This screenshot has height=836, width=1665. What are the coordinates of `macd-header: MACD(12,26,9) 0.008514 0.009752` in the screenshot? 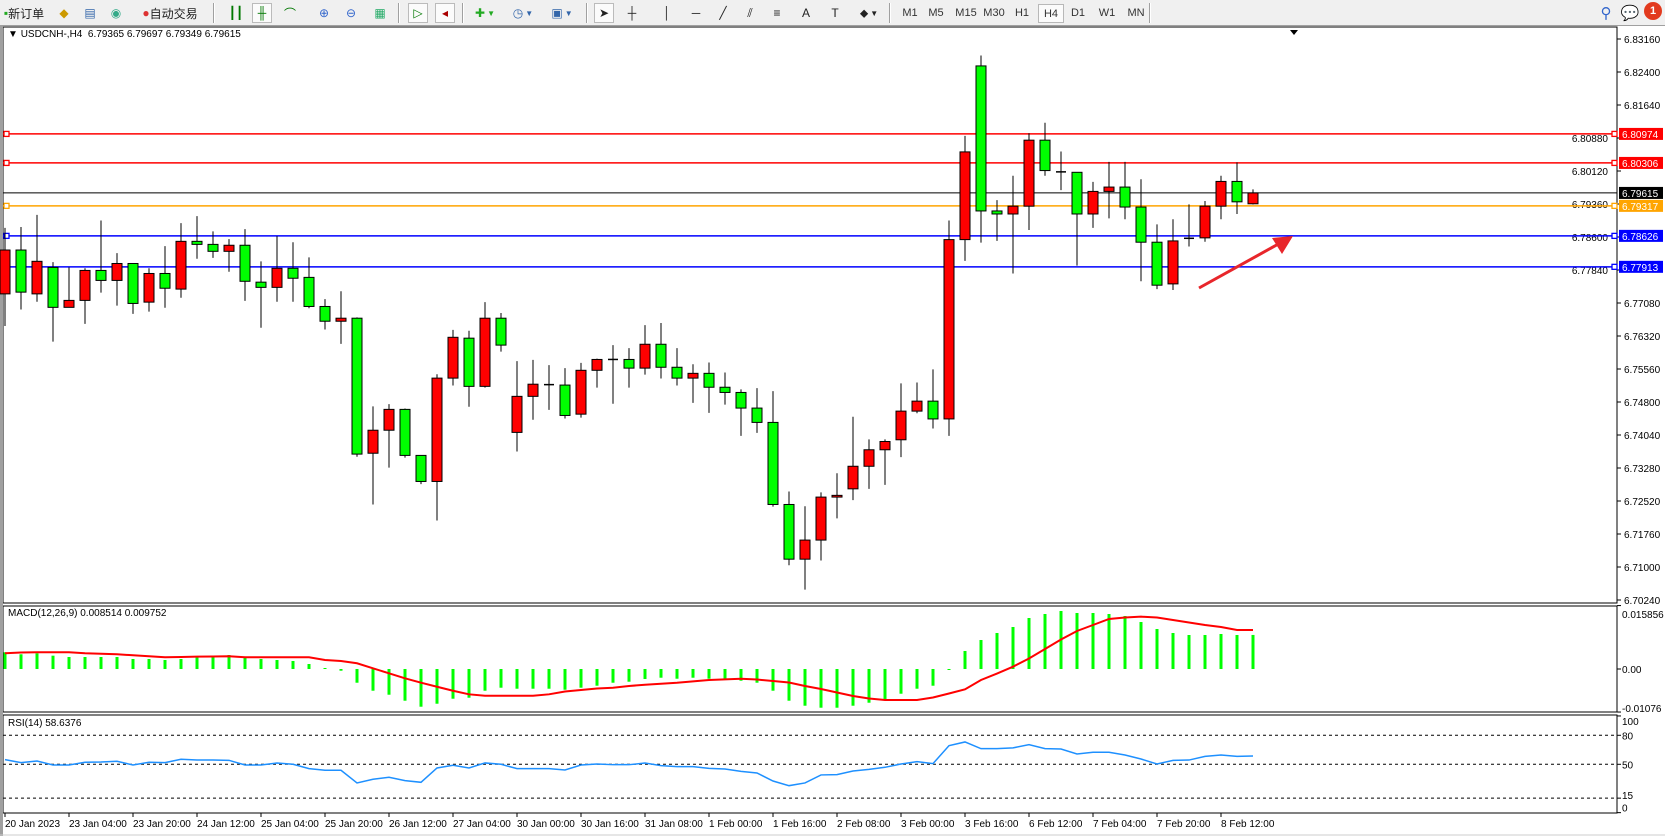 It's located at (87, 613).